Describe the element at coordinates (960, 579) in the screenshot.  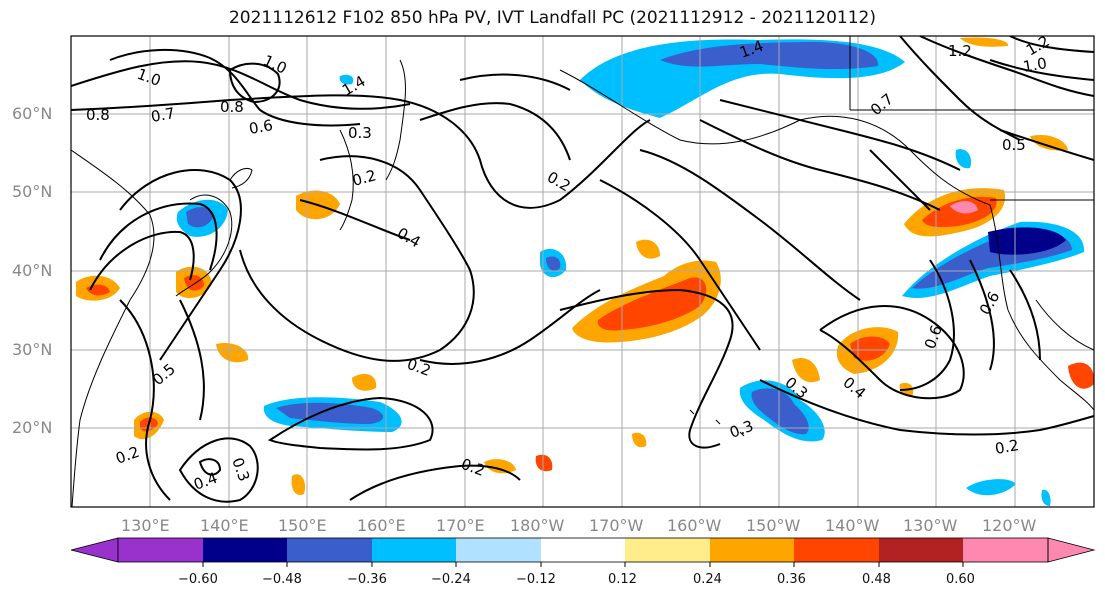
I see `colorbar-tick-label: 0.60` at that location.